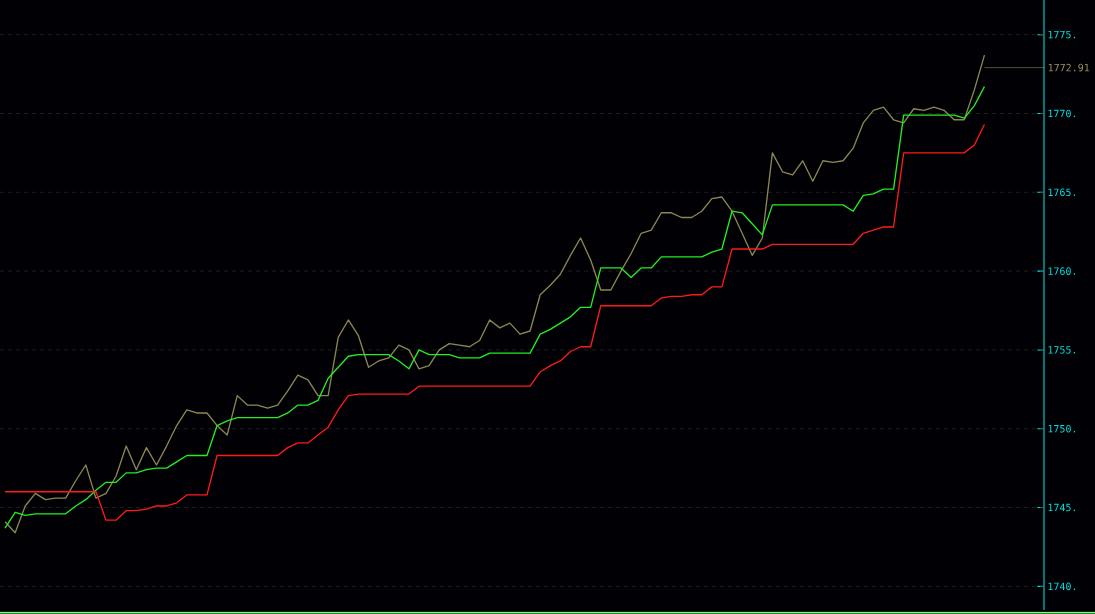  What do you see at coordinates (1062, 507) in the screenshot?
I see `y-tick-label: 1745.` at bounding box center [1062, 507].